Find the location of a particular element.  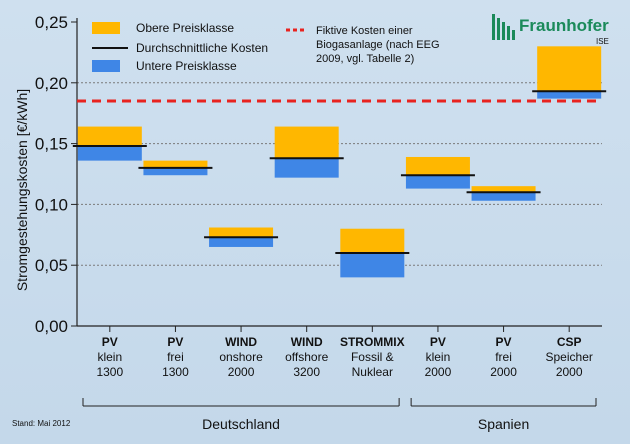

y-tick-label: 0,15 is located at coordinates (51, 144).